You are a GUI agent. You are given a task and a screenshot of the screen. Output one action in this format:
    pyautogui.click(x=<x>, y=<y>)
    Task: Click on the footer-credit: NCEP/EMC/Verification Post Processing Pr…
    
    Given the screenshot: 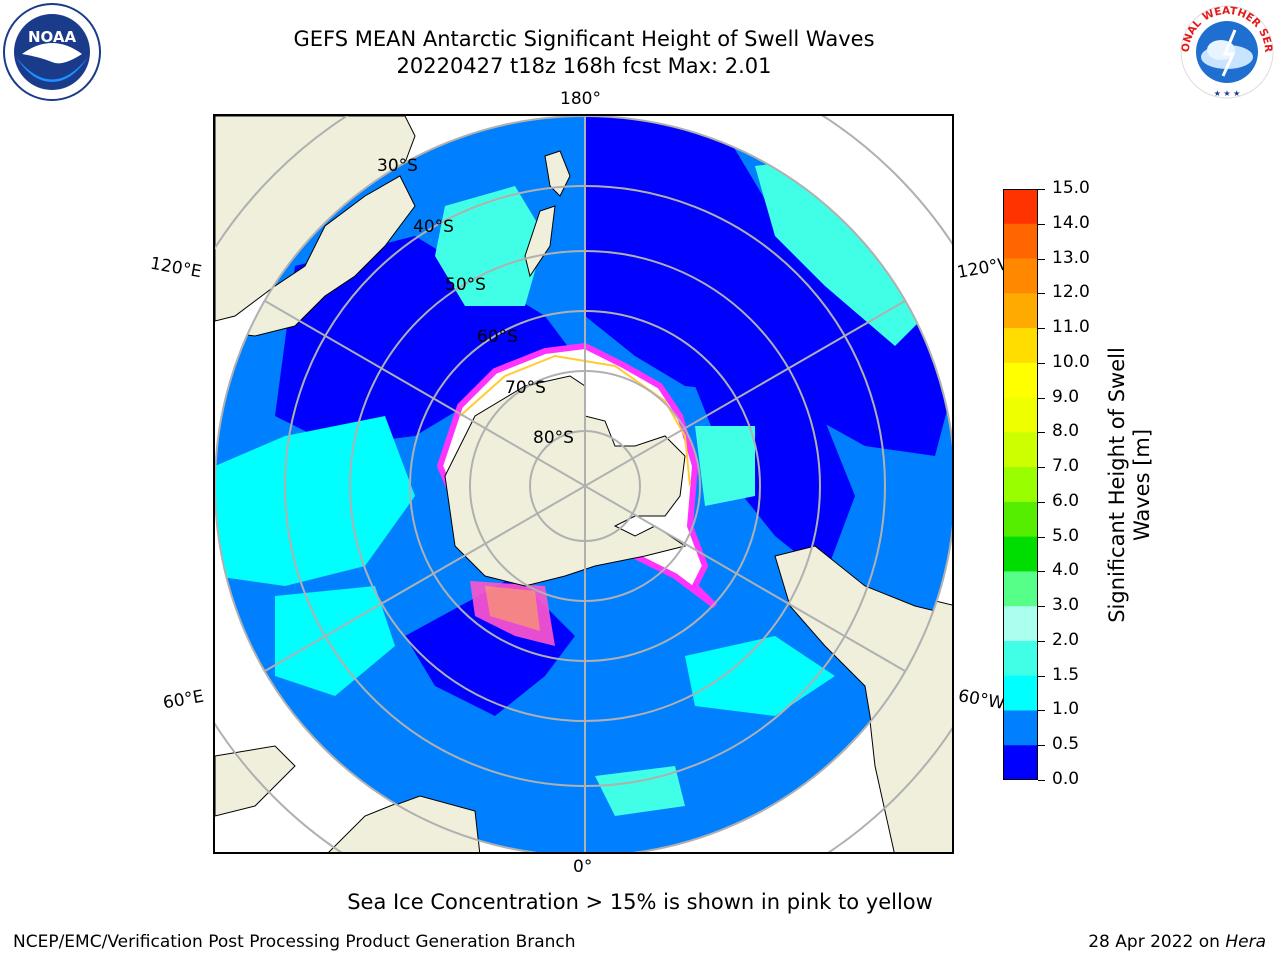 What is the action you would take?
    pyautogui.click(x=294, y=942)
    